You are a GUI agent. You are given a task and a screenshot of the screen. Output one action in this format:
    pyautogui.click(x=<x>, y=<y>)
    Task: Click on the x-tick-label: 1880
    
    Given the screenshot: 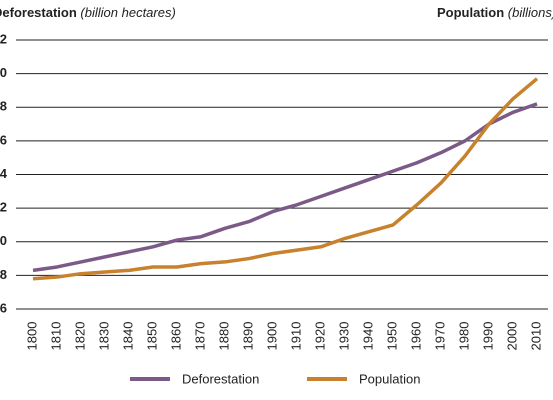 What is the action you would take?
    pyautogui.click(x=223, y=336)
    